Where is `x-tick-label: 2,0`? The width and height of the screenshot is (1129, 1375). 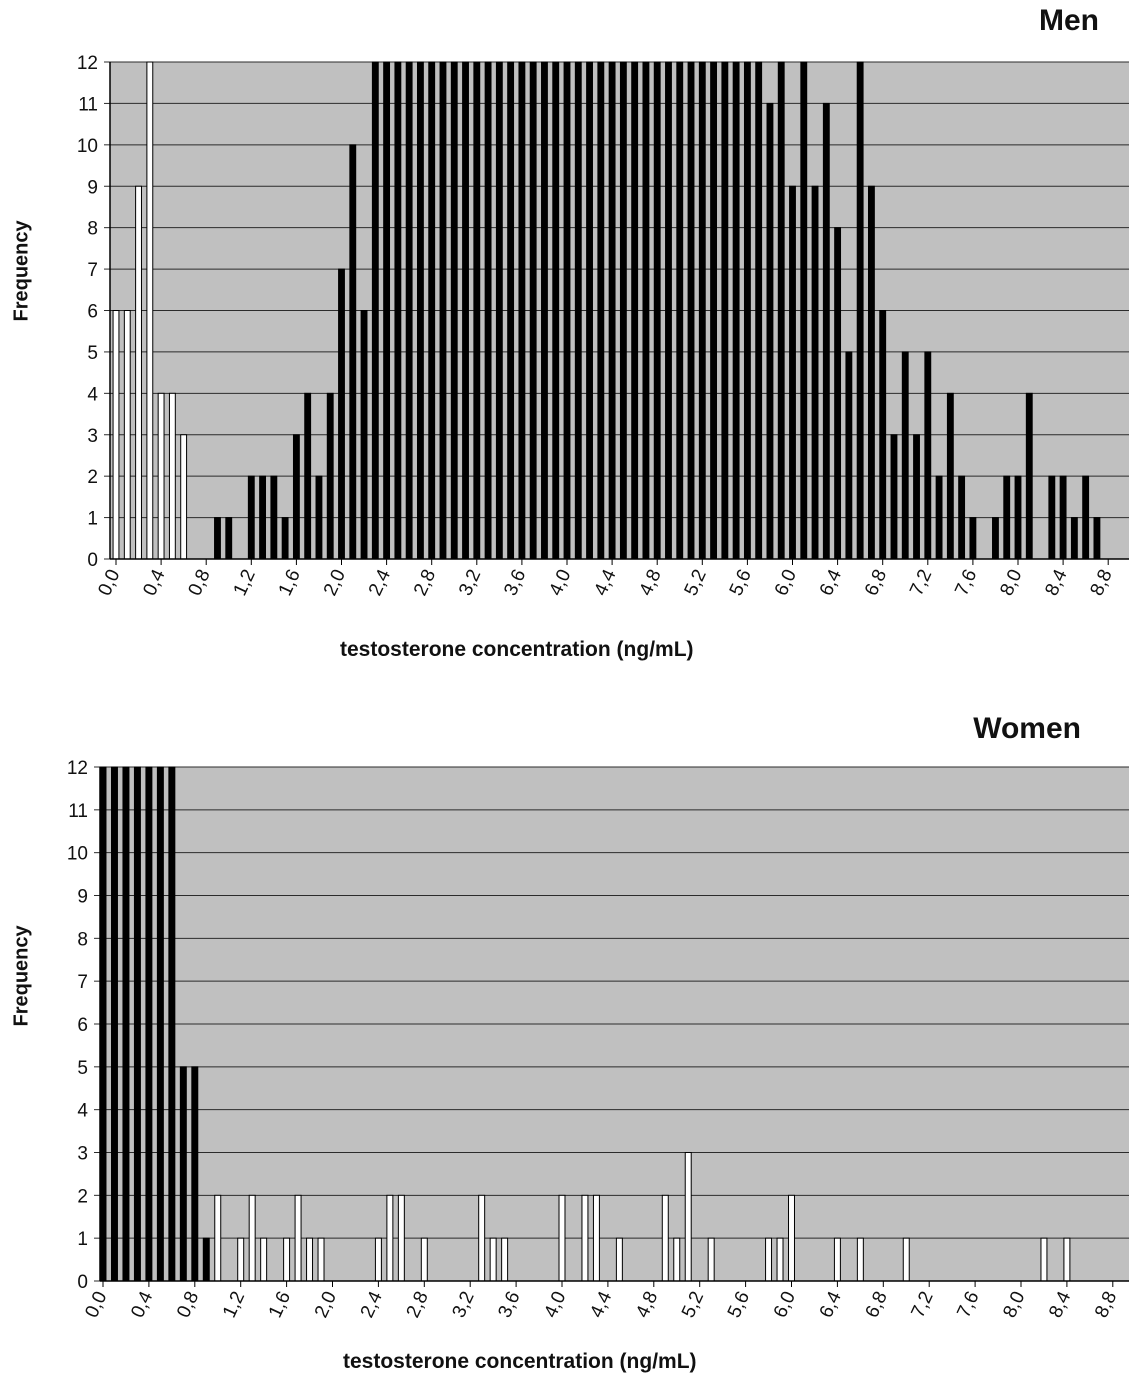
x-tick-label: 2,0 is located at coordinates (326, 1304).